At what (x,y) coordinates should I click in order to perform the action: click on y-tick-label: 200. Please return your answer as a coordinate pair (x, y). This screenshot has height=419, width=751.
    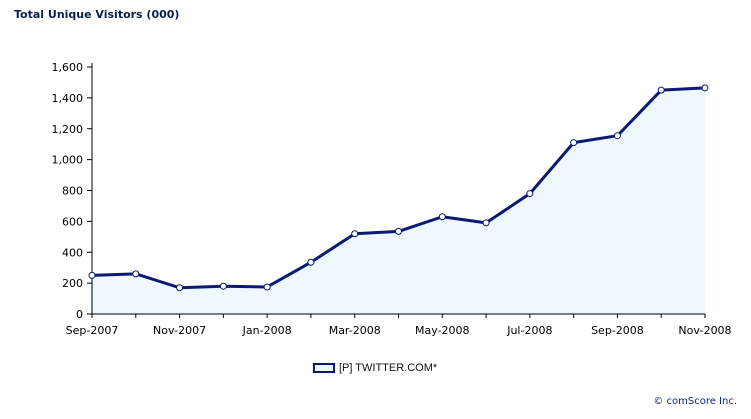
    Looking at the image, I should click on (72, 283).